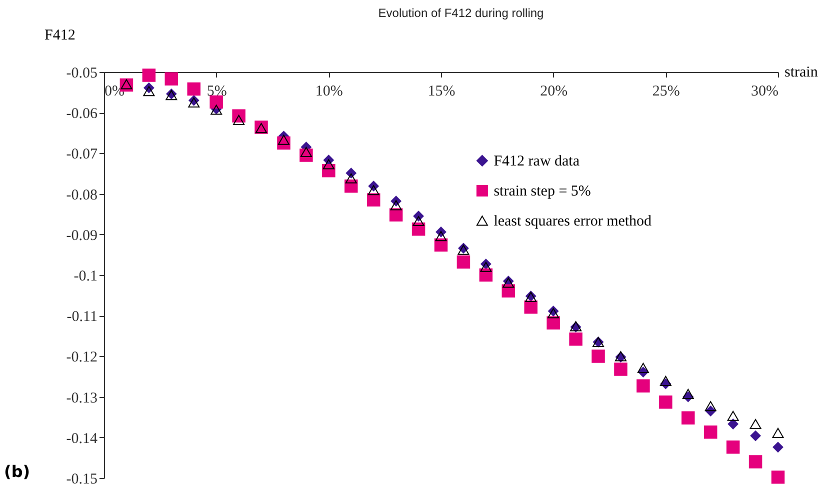 The height and width of the screenshot is (487, 828). I want to click on text: (b), so click(17, 471).